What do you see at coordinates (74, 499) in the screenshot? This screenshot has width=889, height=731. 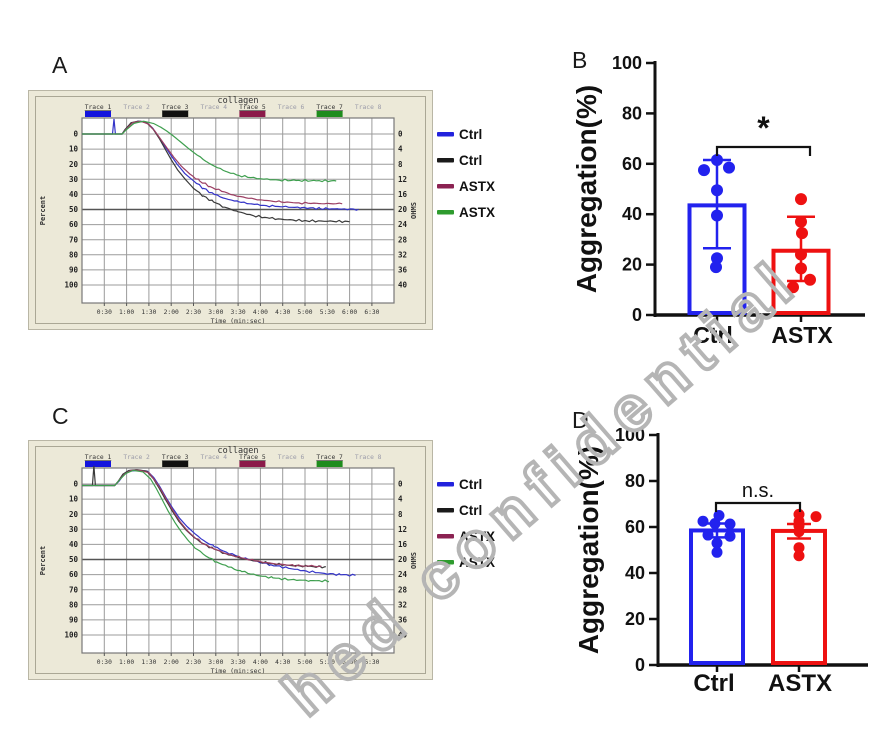 I see `left-tick-label: 10` at bounding box center [74, 499].